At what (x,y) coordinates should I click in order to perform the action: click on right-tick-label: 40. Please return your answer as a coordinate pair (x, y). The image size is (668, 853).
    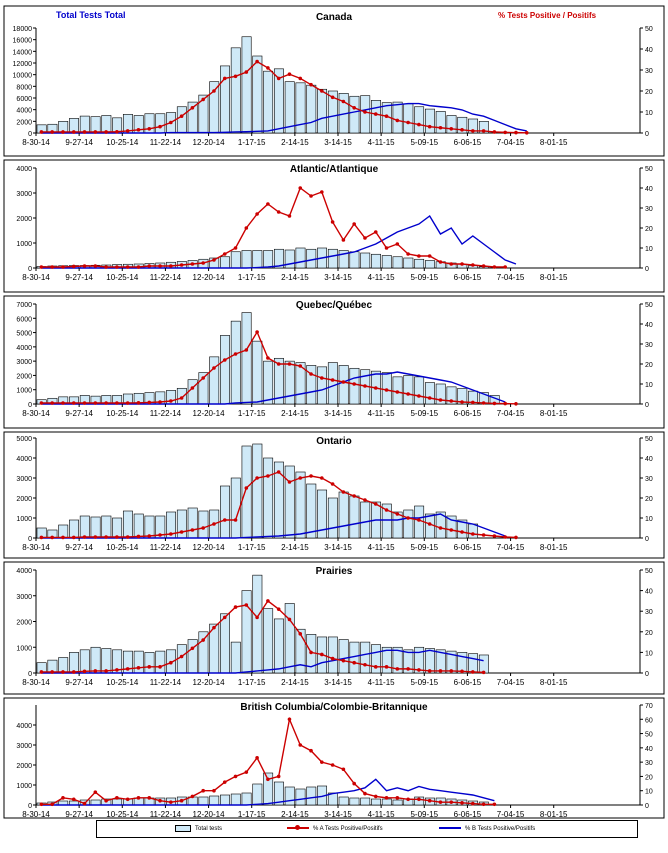
    Looking at the image, I should click on (649, 189).